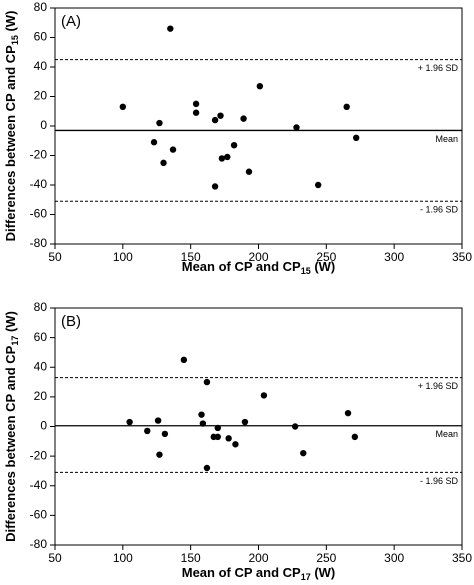  What do you see at coordinates (71, 21) in the screenshot?
I see `panel-label: (A)` at bounding box center [71, 21].